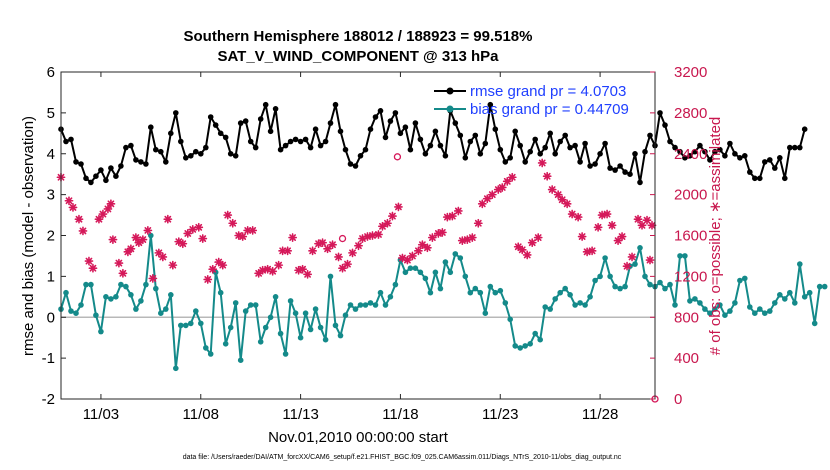 This screenshot has height=470, width=830. Describe the element at coordinates (686, 317) in the screenshot. I see `y-right-tick-label: 800` at that location.